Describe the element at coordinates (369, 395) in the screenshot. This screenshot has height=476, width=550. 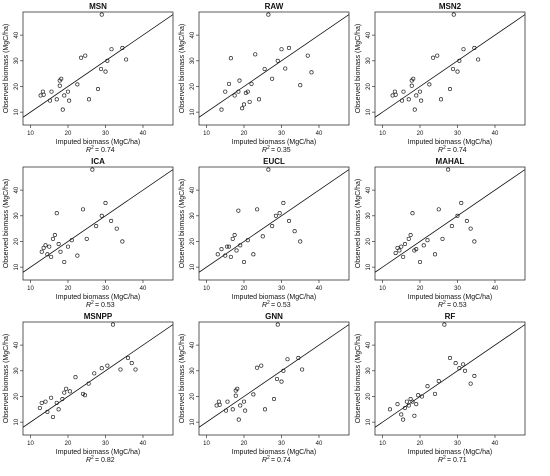
I see `y-tick-label: 20` at that location.